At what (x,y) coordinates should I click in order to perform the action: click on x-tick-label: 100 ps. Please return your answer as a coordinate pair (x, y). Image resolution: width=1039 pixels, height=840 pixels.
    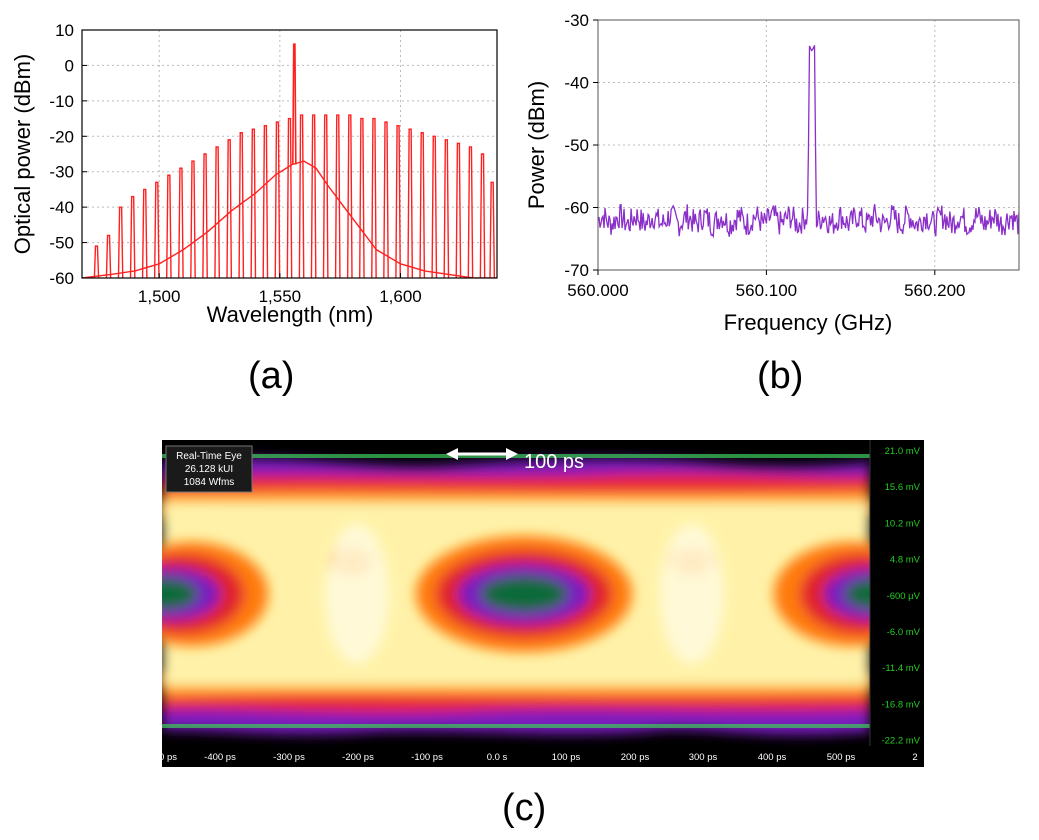
    Looking at the image, I should click on (566, 757).